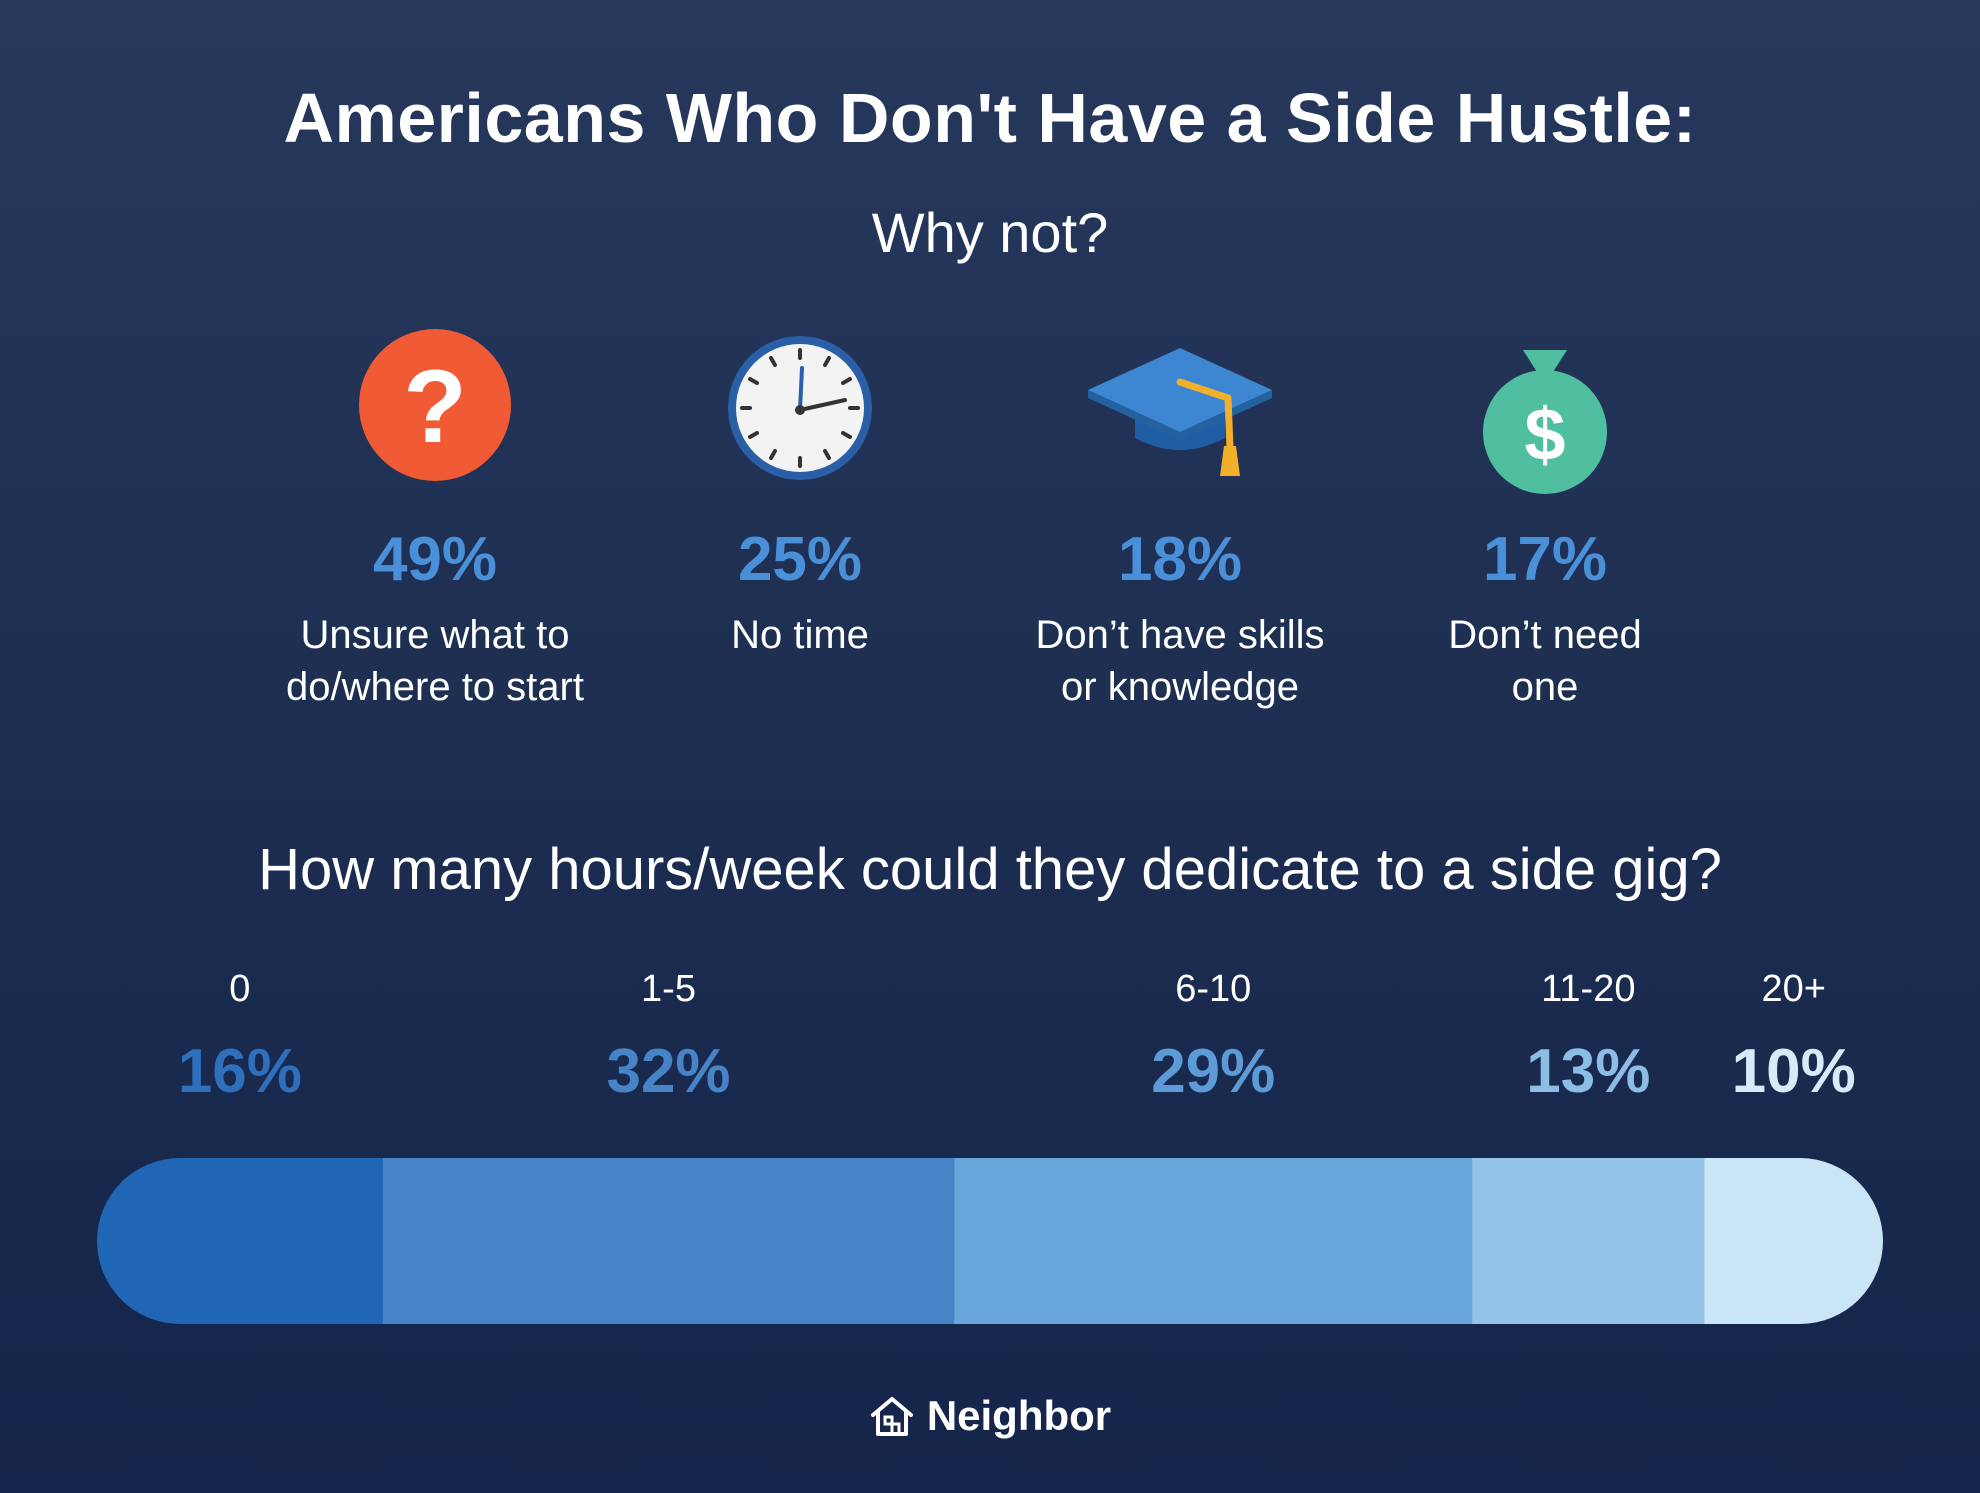 This screenshot has height=1493, width=1980. Describe the element at coordinates (1588, 989) in the screenshot. I see `segment-category-label: 11-20` at that location.